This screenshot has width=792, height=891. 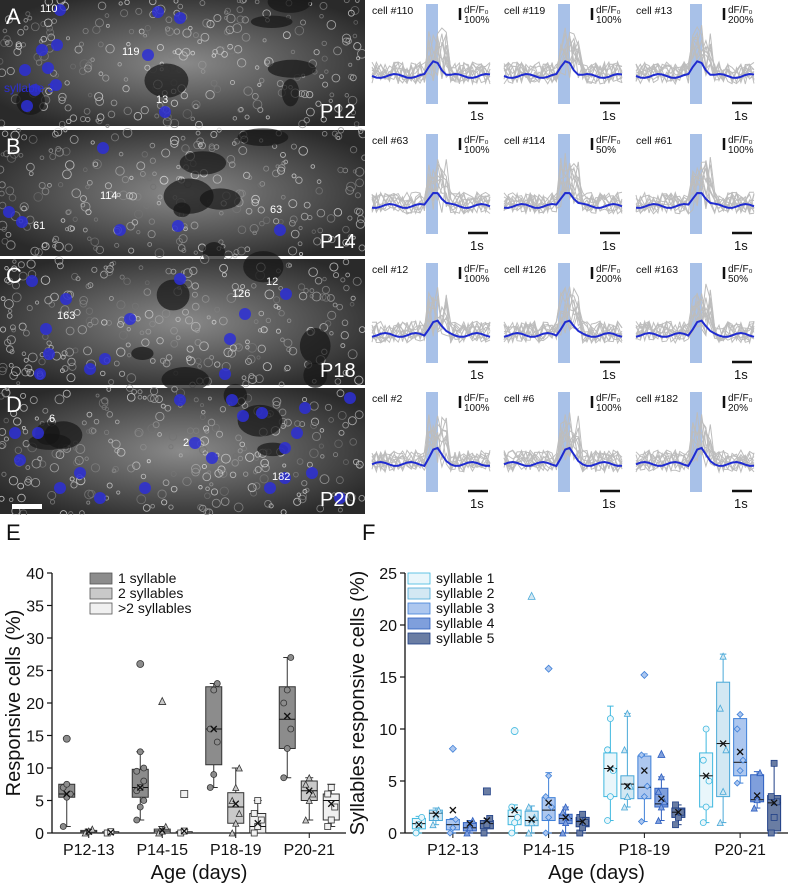 I want to click on x-tick-label: P14-15, so click(x=549, y=850).